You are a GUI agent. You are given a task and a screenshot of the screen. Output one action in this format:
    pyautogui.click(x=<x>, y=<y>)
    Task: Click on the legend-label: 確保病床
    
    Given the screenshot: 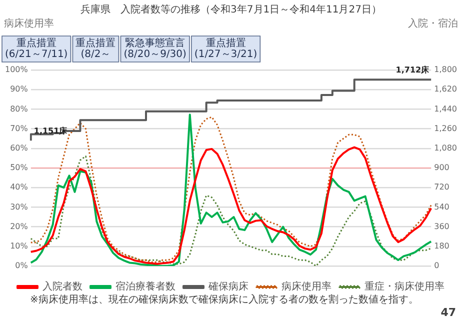 What is the action you would take?
    pyautogui.click(x=228, y=286)
    